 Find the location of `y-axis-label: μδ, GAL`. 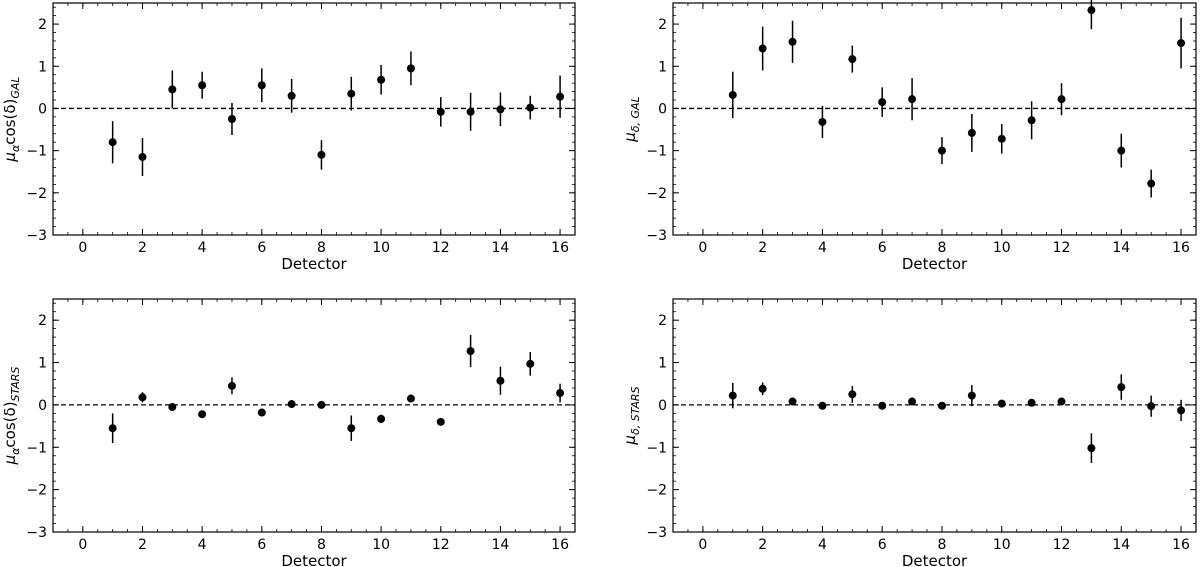

y-axis-label: μδ, GAL is located at coordinates (631, 119).